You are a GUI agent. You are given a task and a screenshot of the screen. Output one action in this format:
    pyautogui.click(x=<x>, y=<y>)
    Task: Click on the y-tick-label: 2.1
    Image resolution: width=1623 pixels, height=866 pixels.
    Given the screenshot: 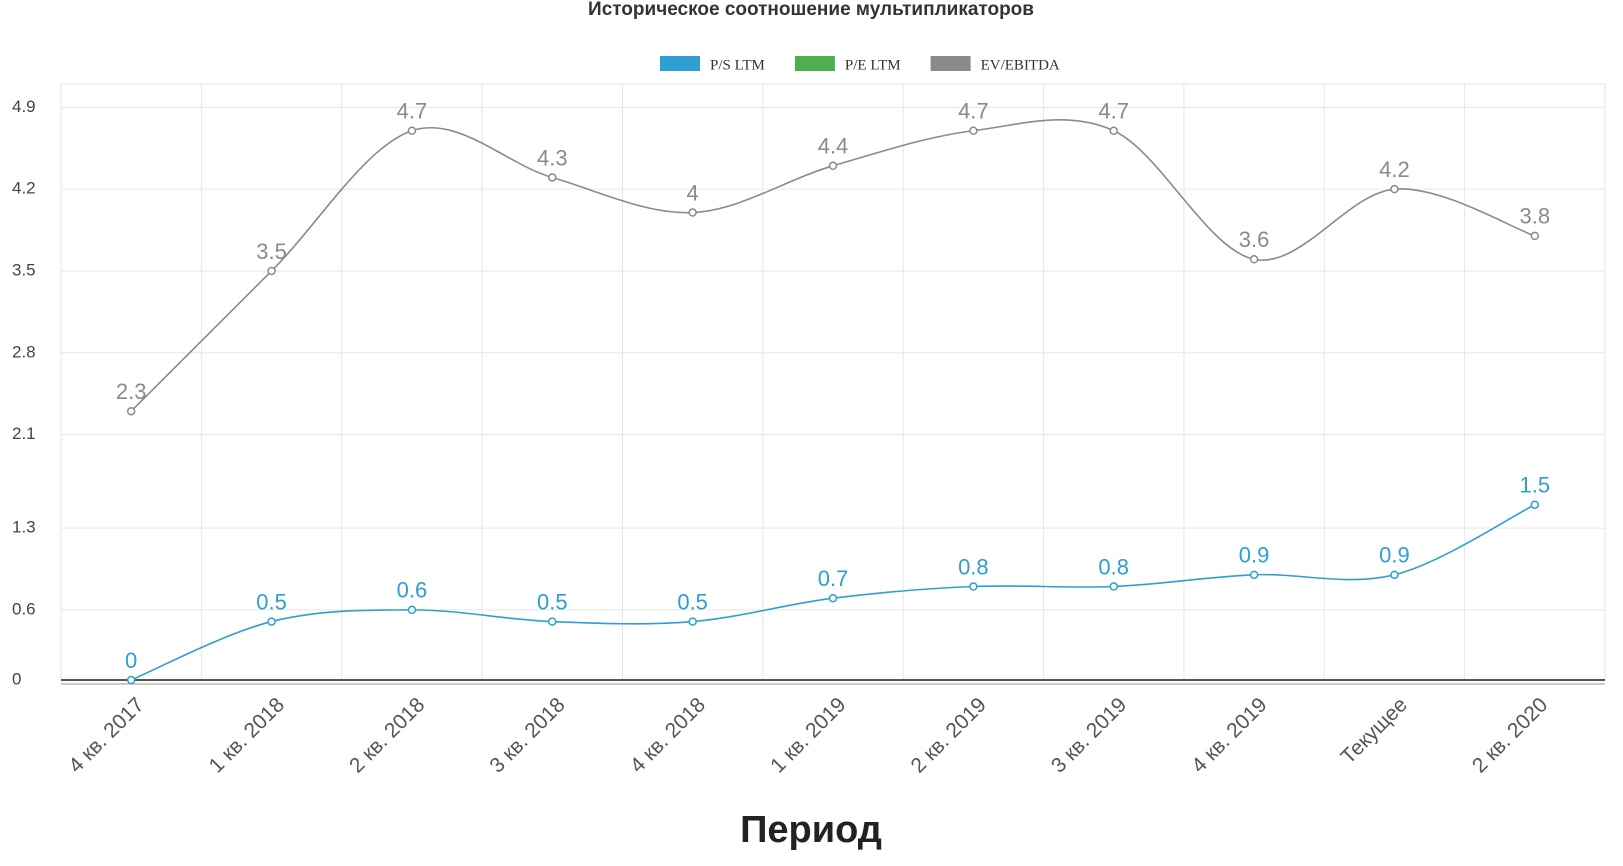 What is the action you would take?
    pyautogui.click(x=24, y=433)
    